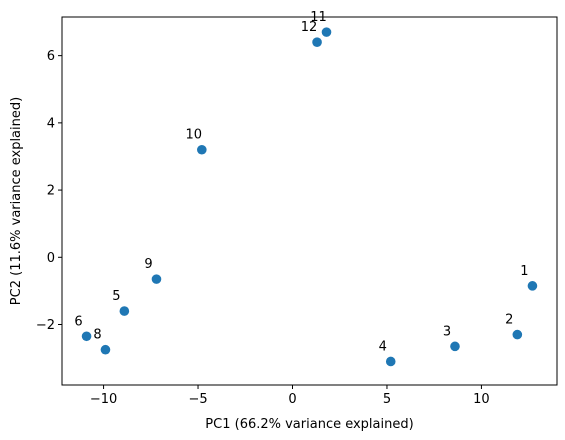  What do you see at coordinates (509, 320) in the screenshot?
I see `point-label: 2` at bounding box center [509, 320].